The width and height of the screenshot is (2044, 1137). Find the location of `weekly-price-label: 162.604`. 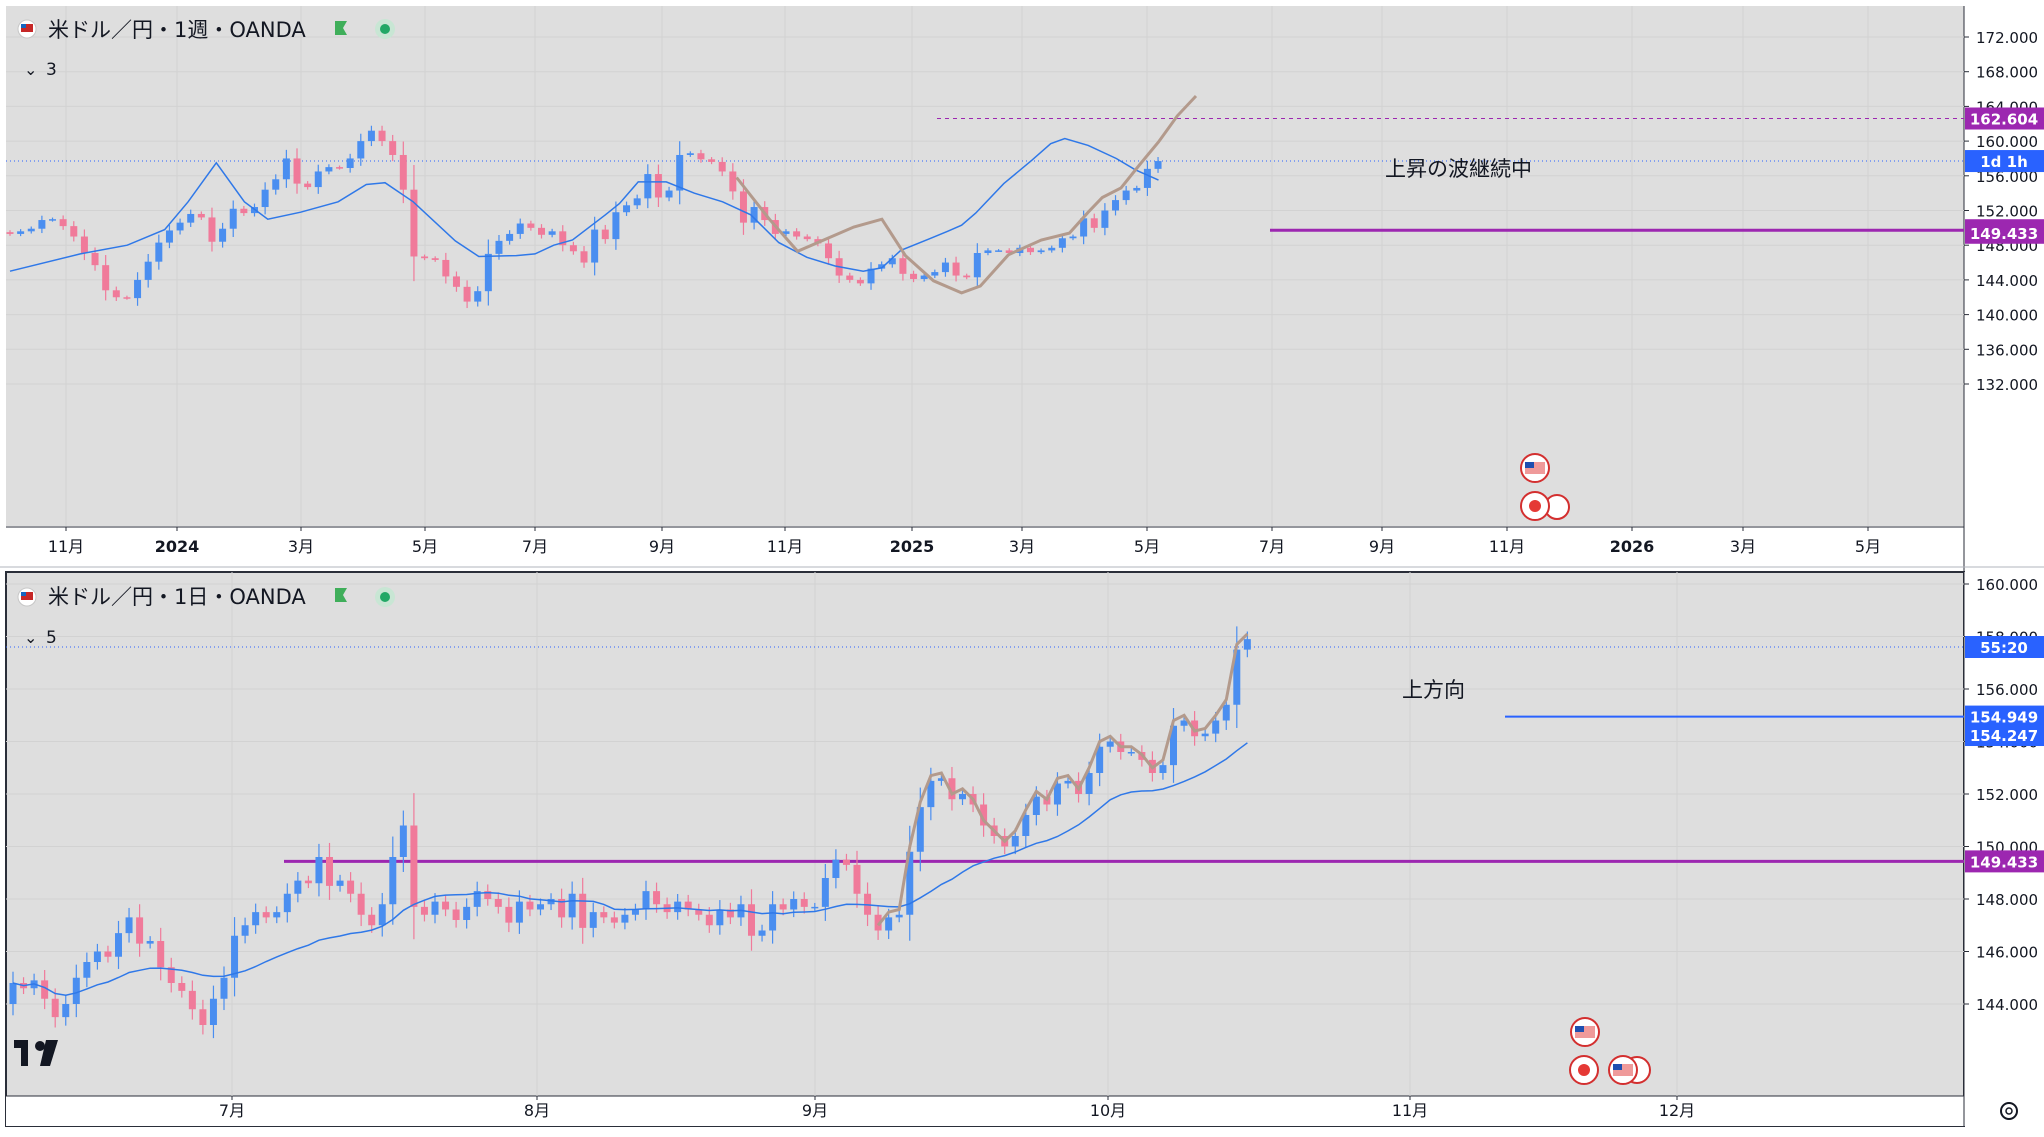

weekly-price-label: 162.604 is located at coordinates (2004, 118).